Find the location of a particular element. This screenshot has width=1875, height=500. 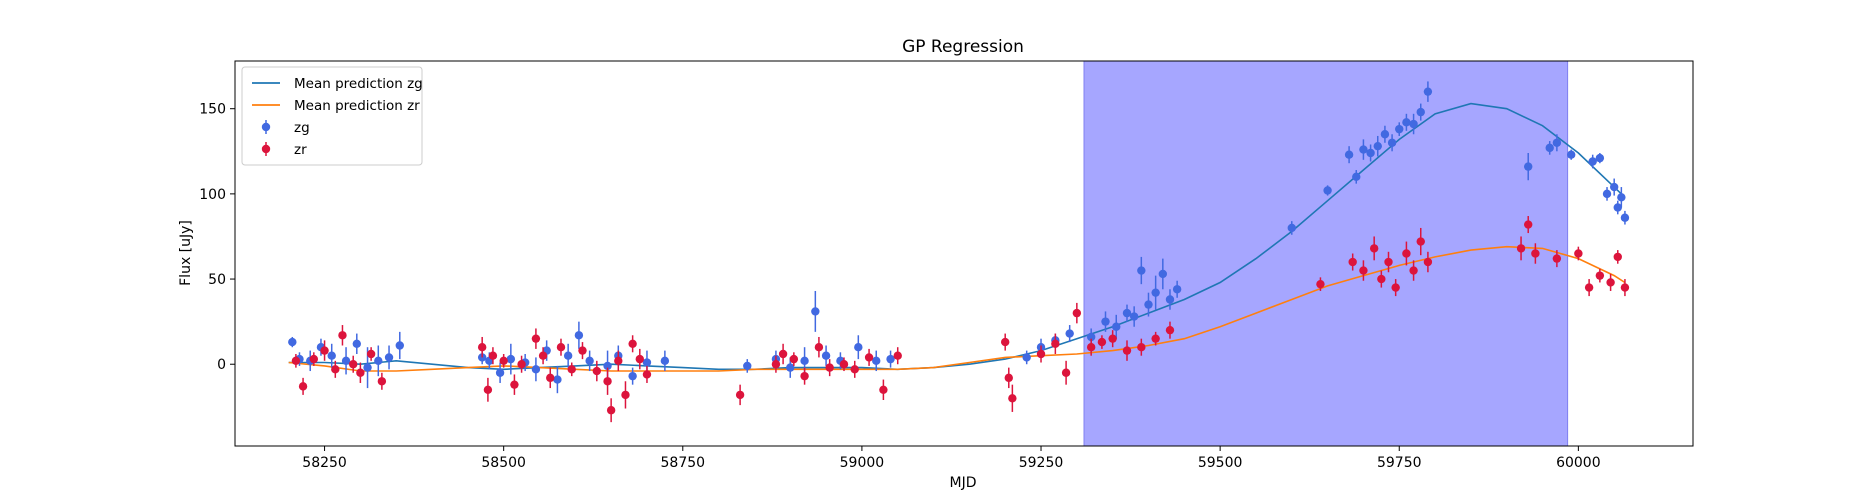

x-tick-label: 58500 is located at coordinates (503, 463).